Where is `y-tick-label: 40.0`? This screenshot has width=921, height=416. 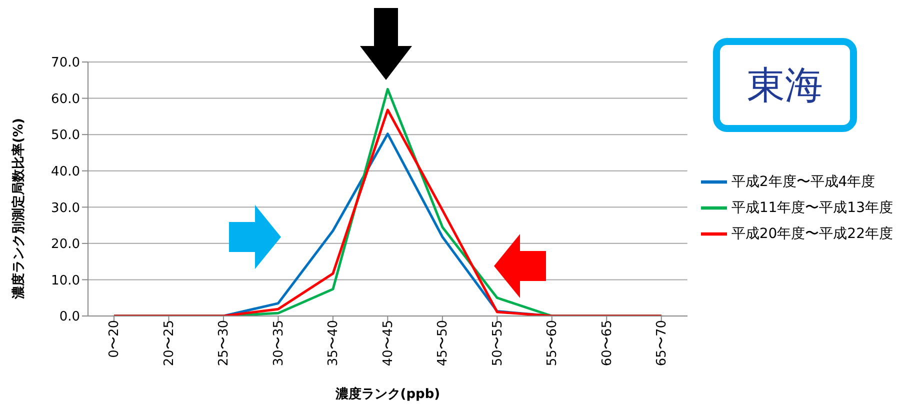 y-tick-label: 40.0 is located at coordinates (65, 172).